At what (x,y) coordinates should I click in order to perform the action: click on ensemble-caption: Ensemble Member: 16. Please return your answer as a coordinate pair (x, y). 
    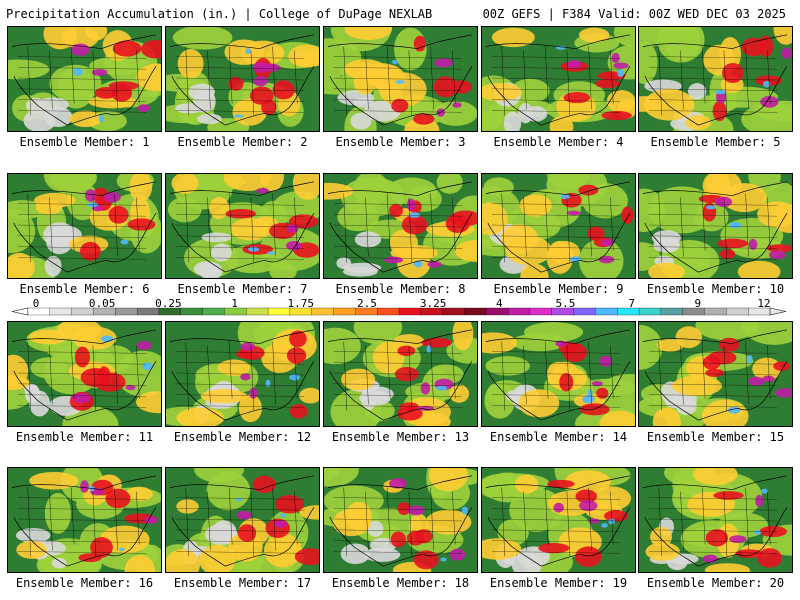
    Looking at the image, I should click on (84, 583).